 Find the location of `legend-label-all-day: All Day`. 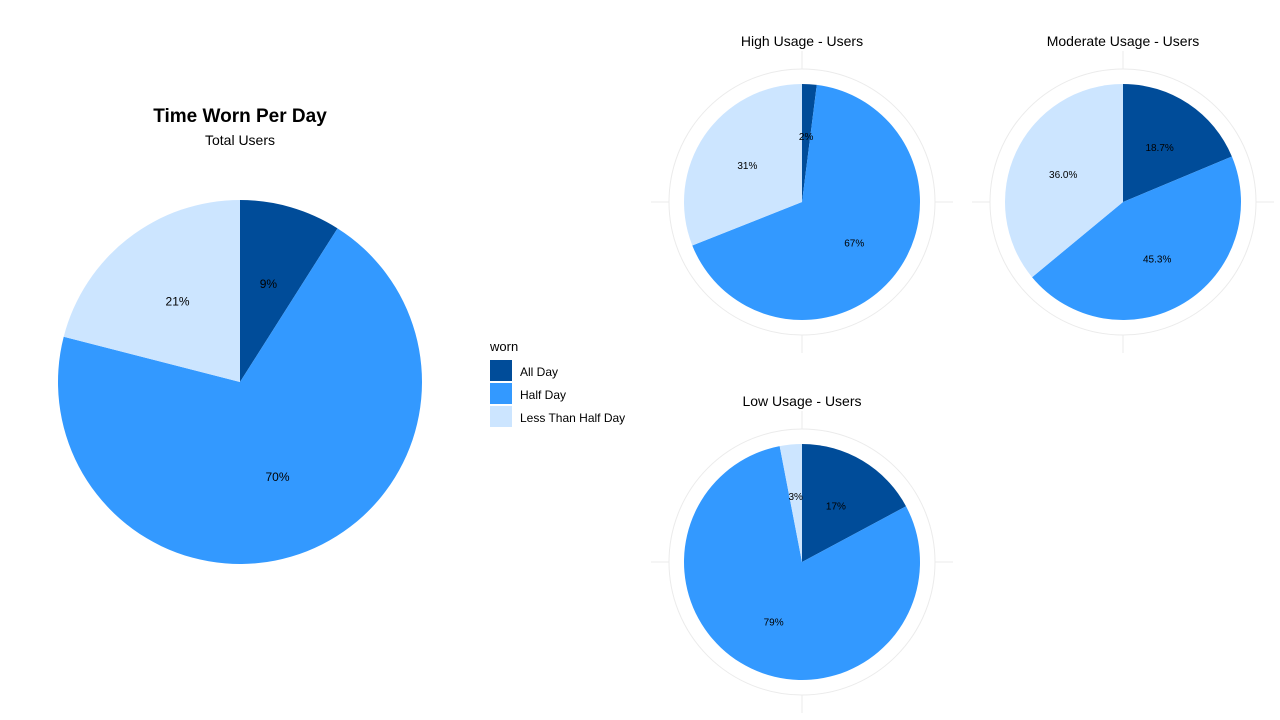

legend-label-all-day: All Day is located at coordinates (539, 372).